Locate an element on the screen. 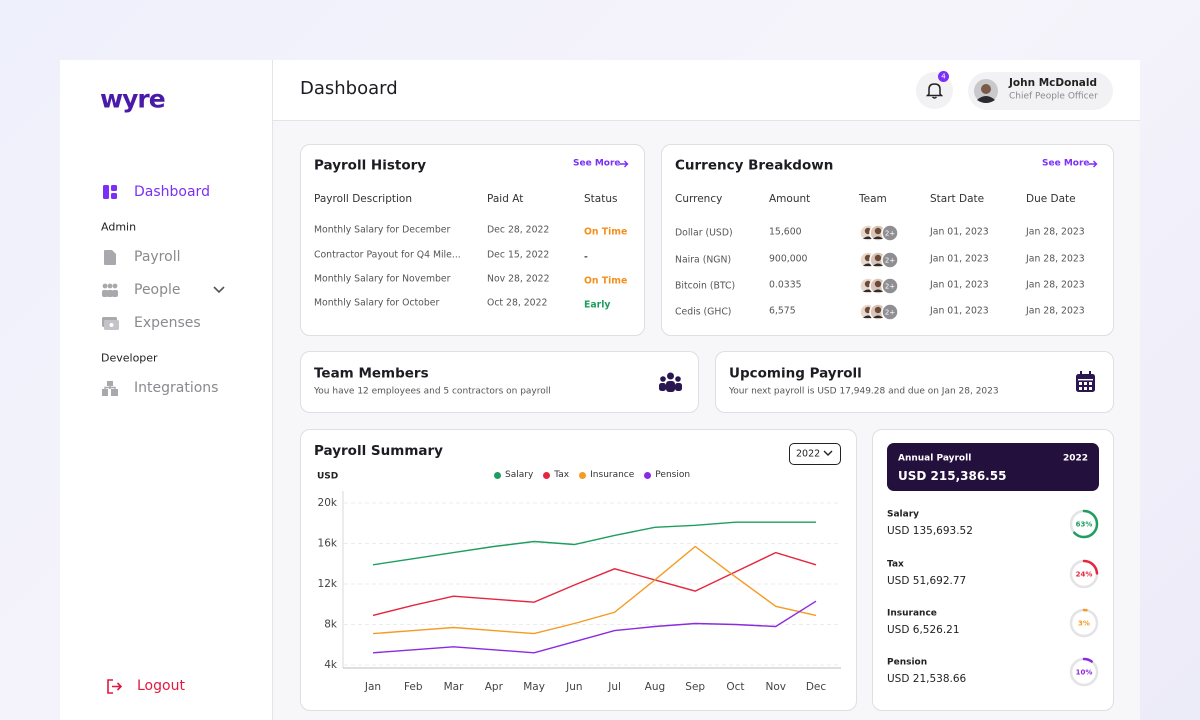 The image size is (1200, 720). x-tick-label: Aug is located at coordinates (655, 687).